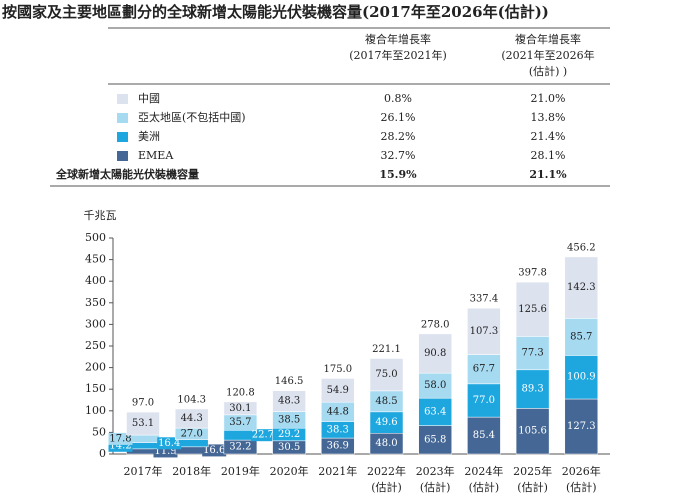  What do you see at coordinates (548, 174) in the screenshot?
I see `total-cagr: 21.1%` at bounding box center [548, 174].